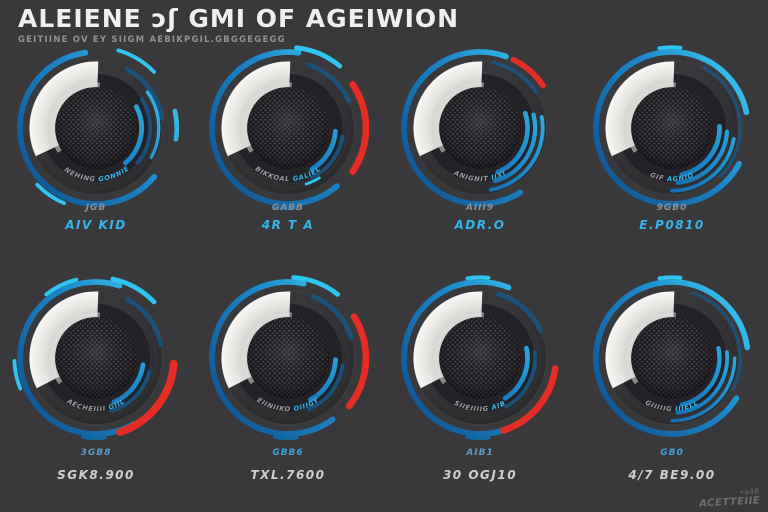 The height and width of the screenshot is (512, 768). I want to click on gauge-value: 4R T A, so click(288, 225).